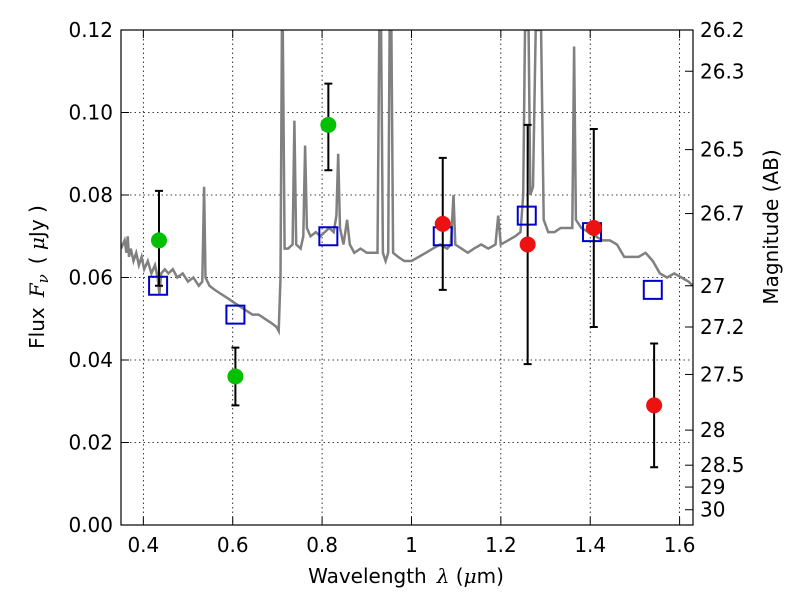 The height and width of the screenshot is (600, 800). Describe the element at coordinates (722, 465) in the screenshot. I see `y2-tick-label: 28.5` at that location.